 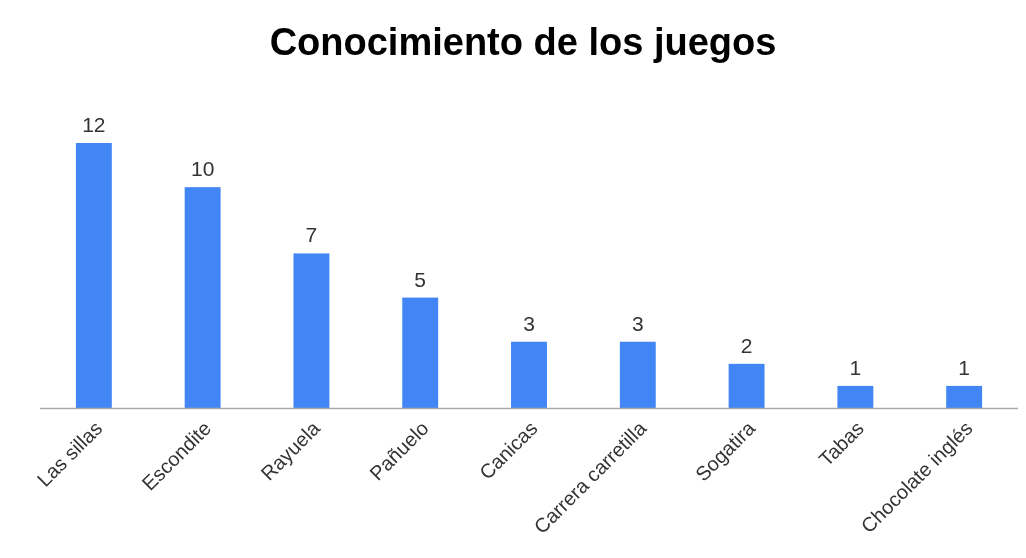 What do you see at coordinates (523, 42) in the screenshot?
I see `chart-title: Conocimiento de los juegos` at bounding box center [523, 42].